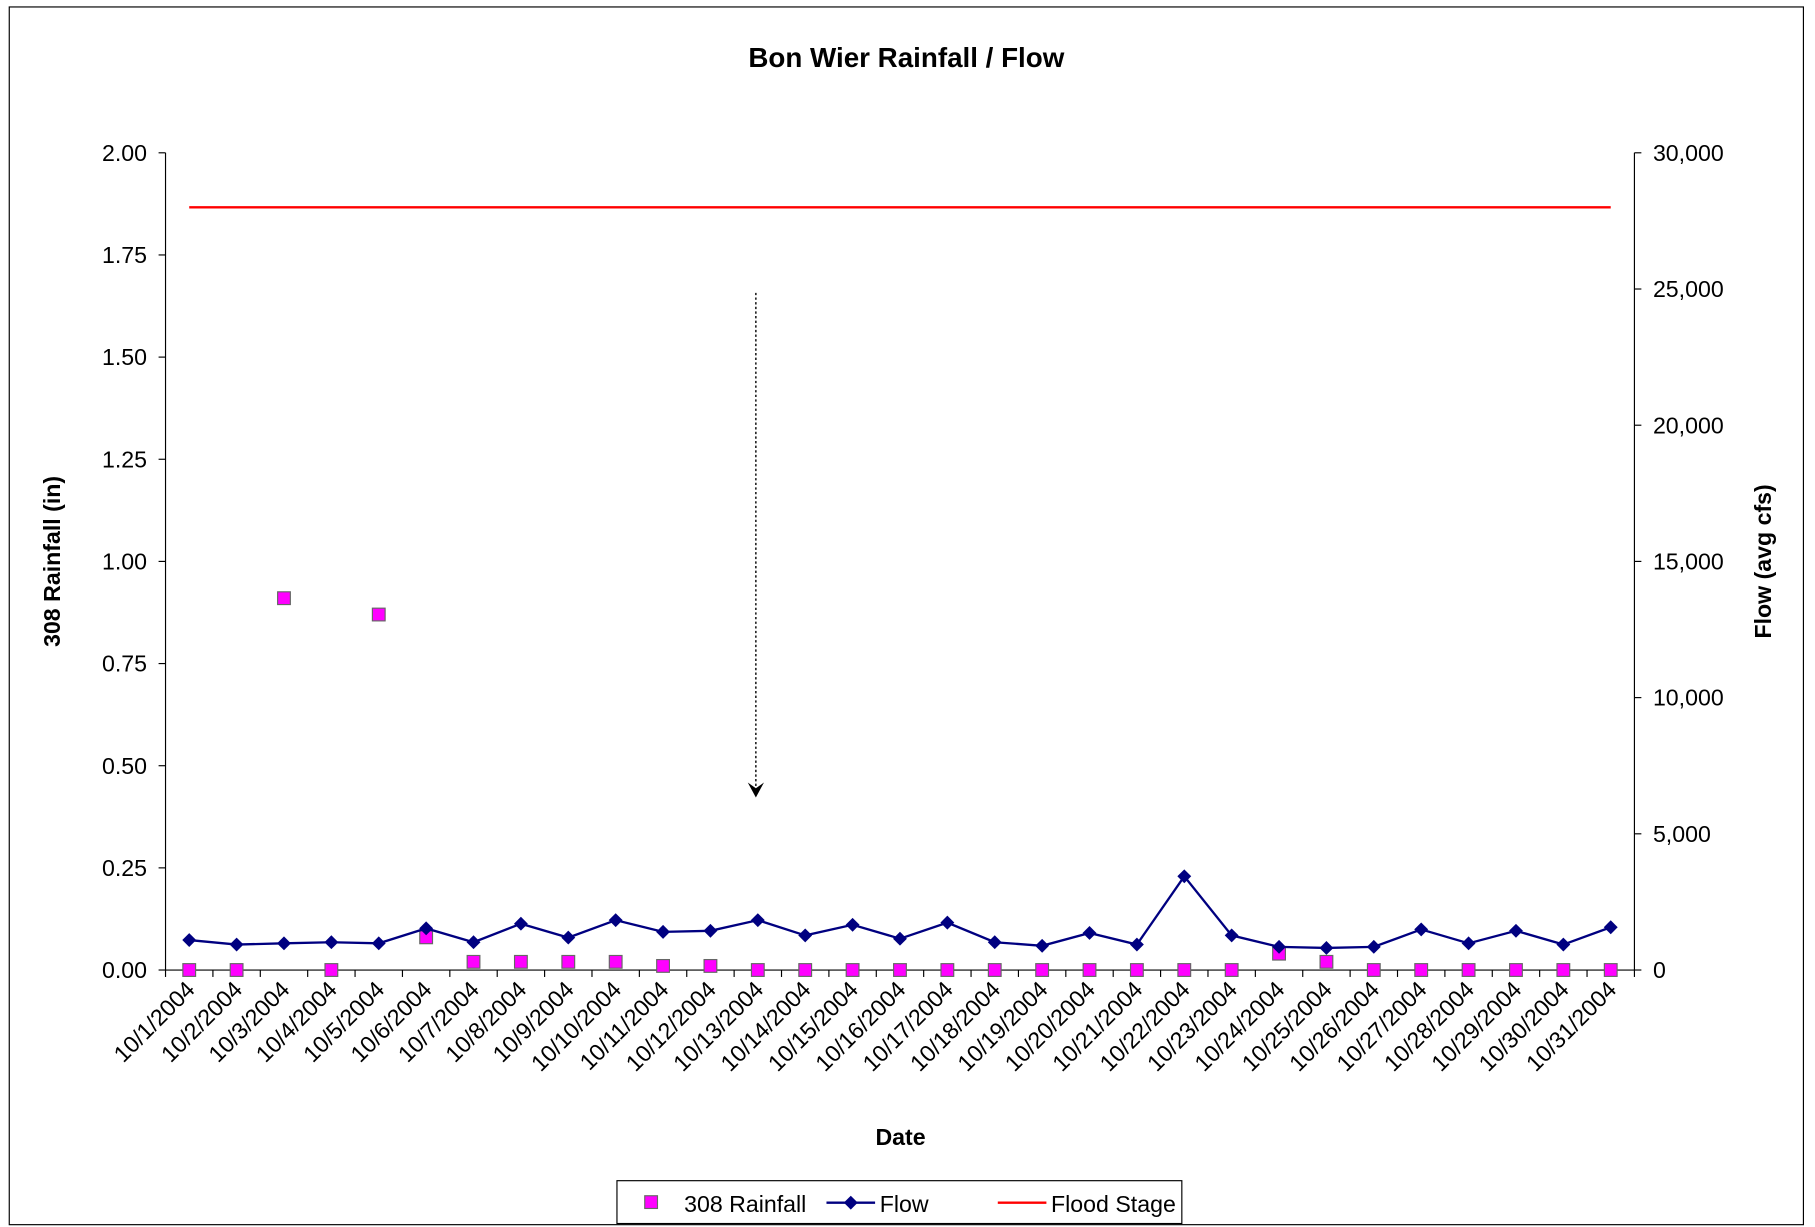  I want to click on legend-box, so click(899, 1202).